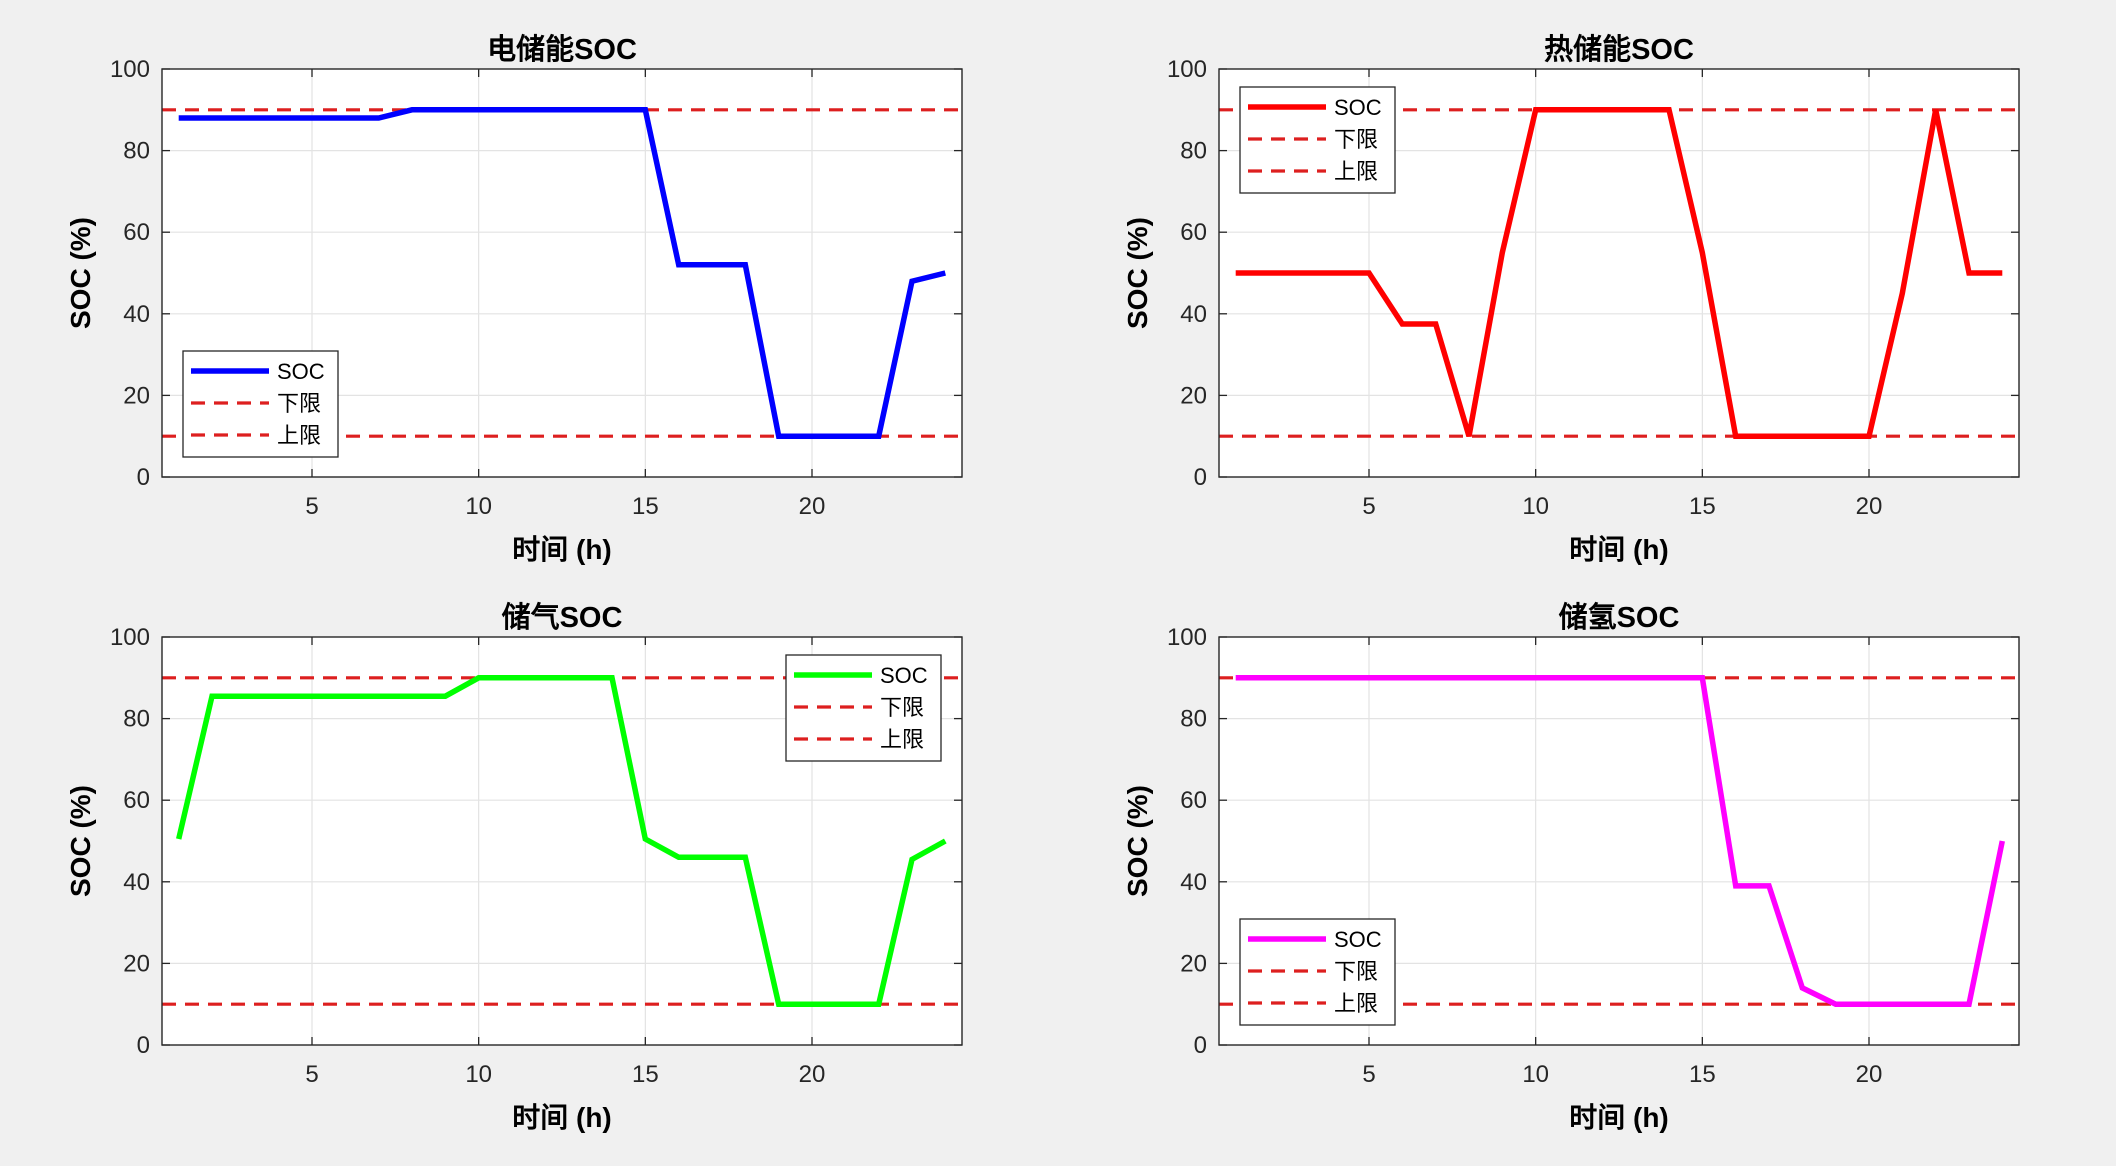  What do you see at coordinates (1619, 617) in the screenshot?
I see `chart-title: 储氢SOC` at bounding box center [1619, 617].